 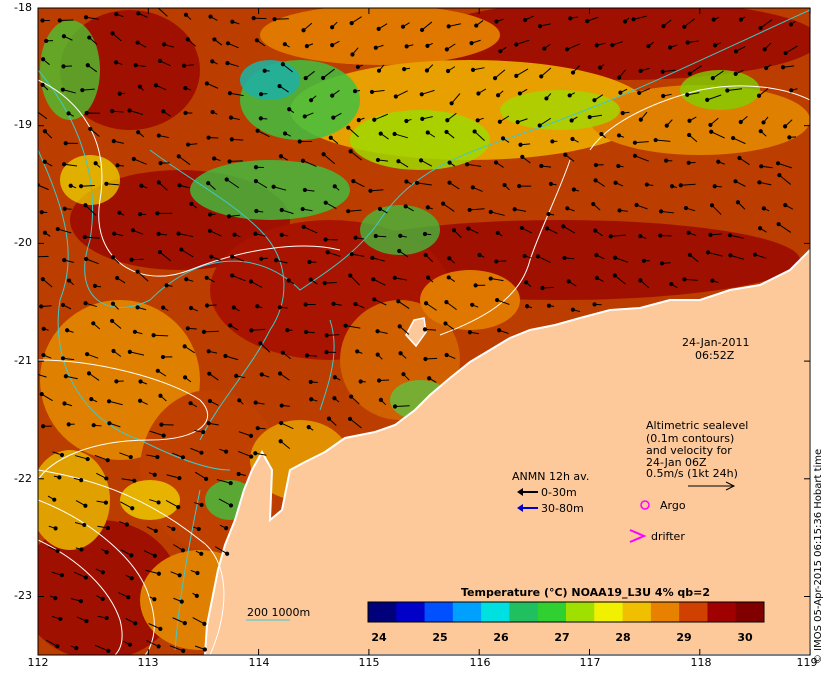 I want to click on drifter-label: drifter, so click(x=668, y=536).